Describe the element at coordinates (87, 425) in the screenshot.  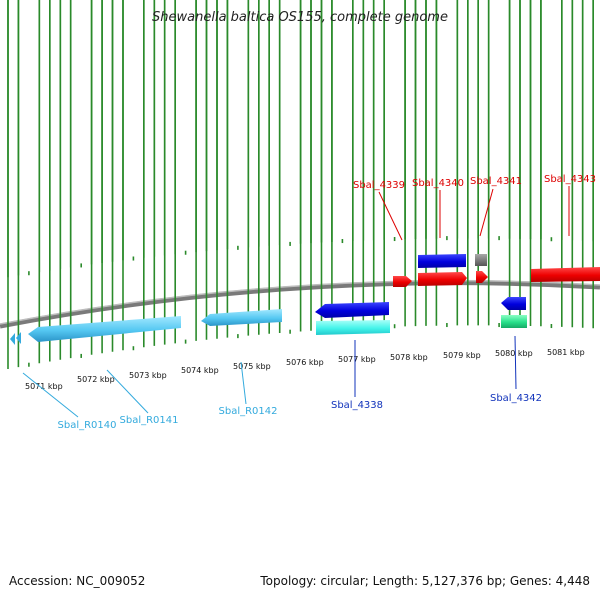
I see `gene-label-sbal-r0140: Sbal_R0140` at that location.